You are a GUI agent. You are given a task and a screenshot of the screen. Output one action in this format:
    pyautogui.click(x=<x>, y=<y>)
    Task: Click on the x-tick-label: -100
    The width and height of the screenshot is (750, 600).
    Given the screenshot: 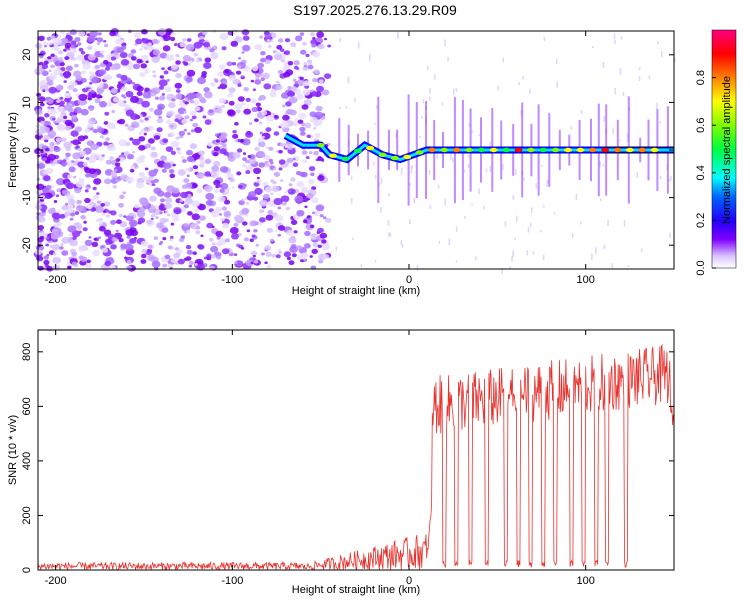 What is the action you would take?
    pyautogui.click(x=232, y=280)
    